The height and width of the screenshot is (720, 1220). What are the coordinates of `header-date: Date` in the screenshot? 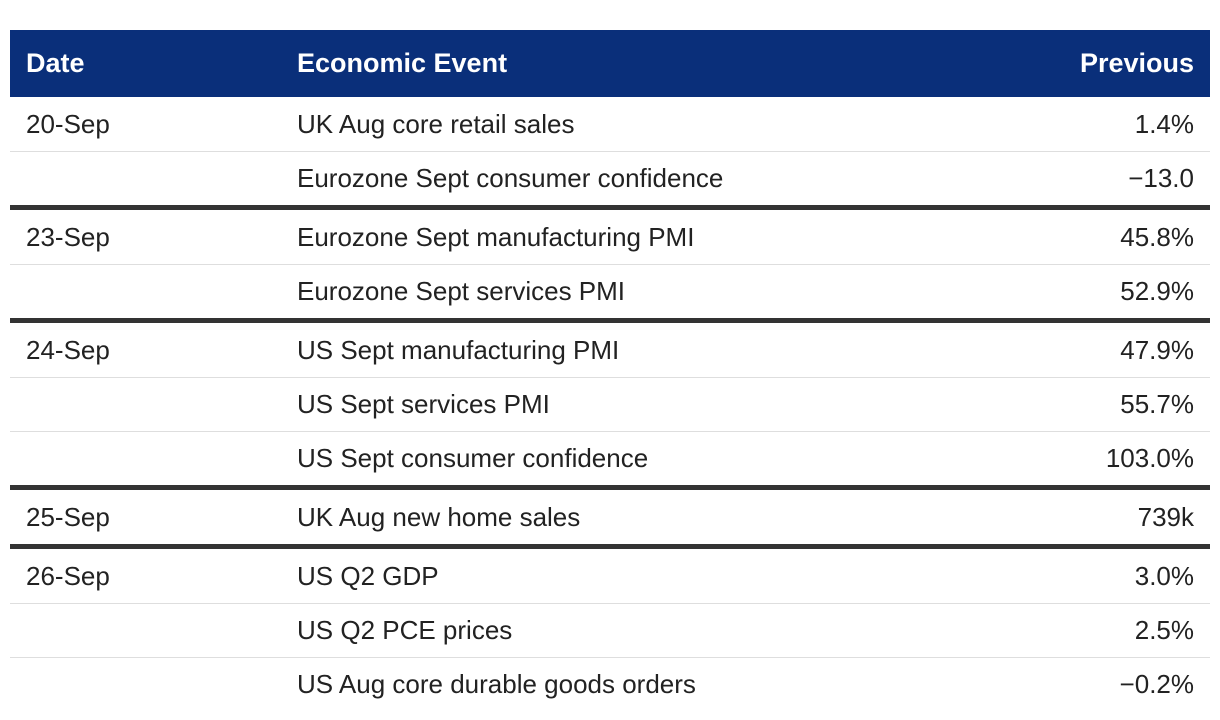 It's located at (55, 63).